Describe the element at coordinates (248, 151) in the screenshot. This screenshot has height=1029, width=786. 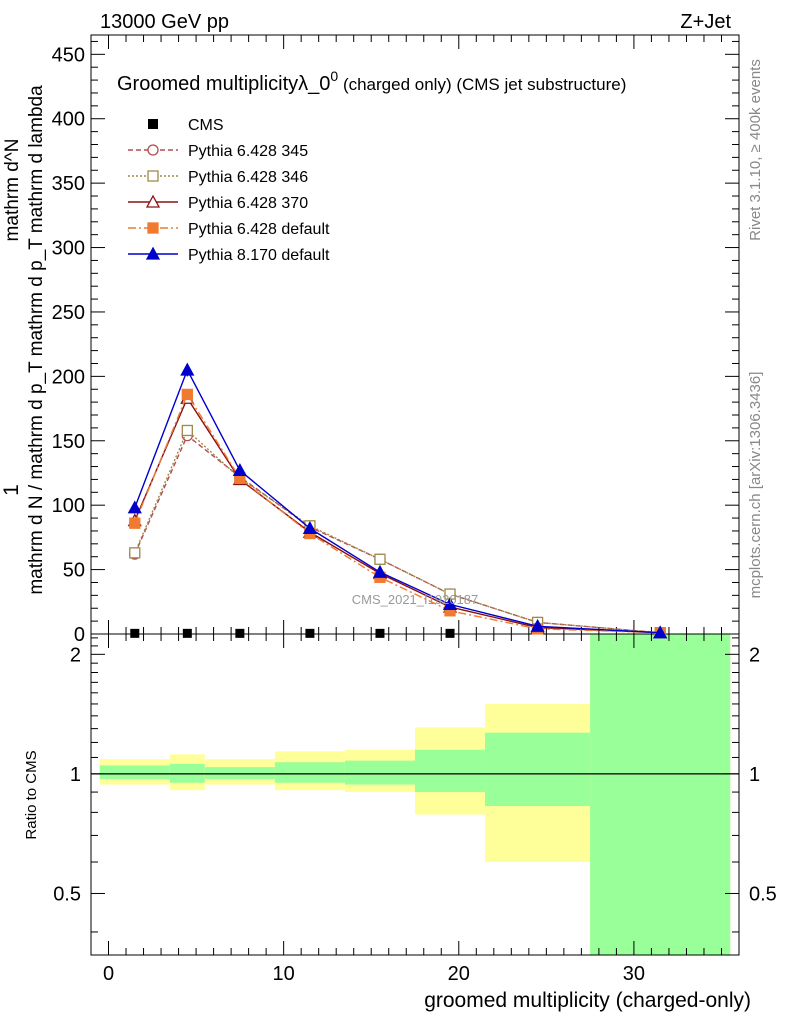
I see `legend-label-py345: Pythia 6.428 345` at that location.